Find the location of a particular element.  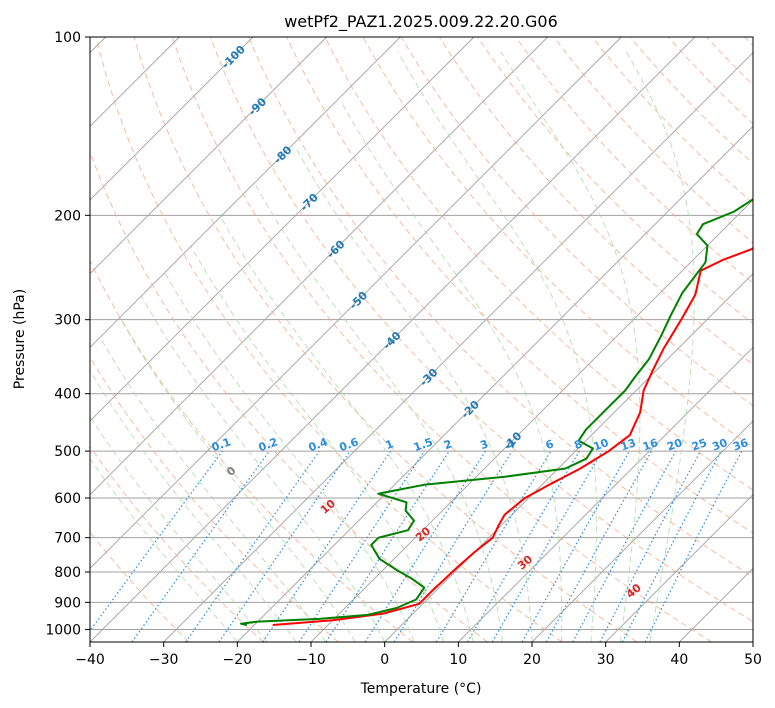

x-tick-label: 50 is located at coordinates (753, 660).